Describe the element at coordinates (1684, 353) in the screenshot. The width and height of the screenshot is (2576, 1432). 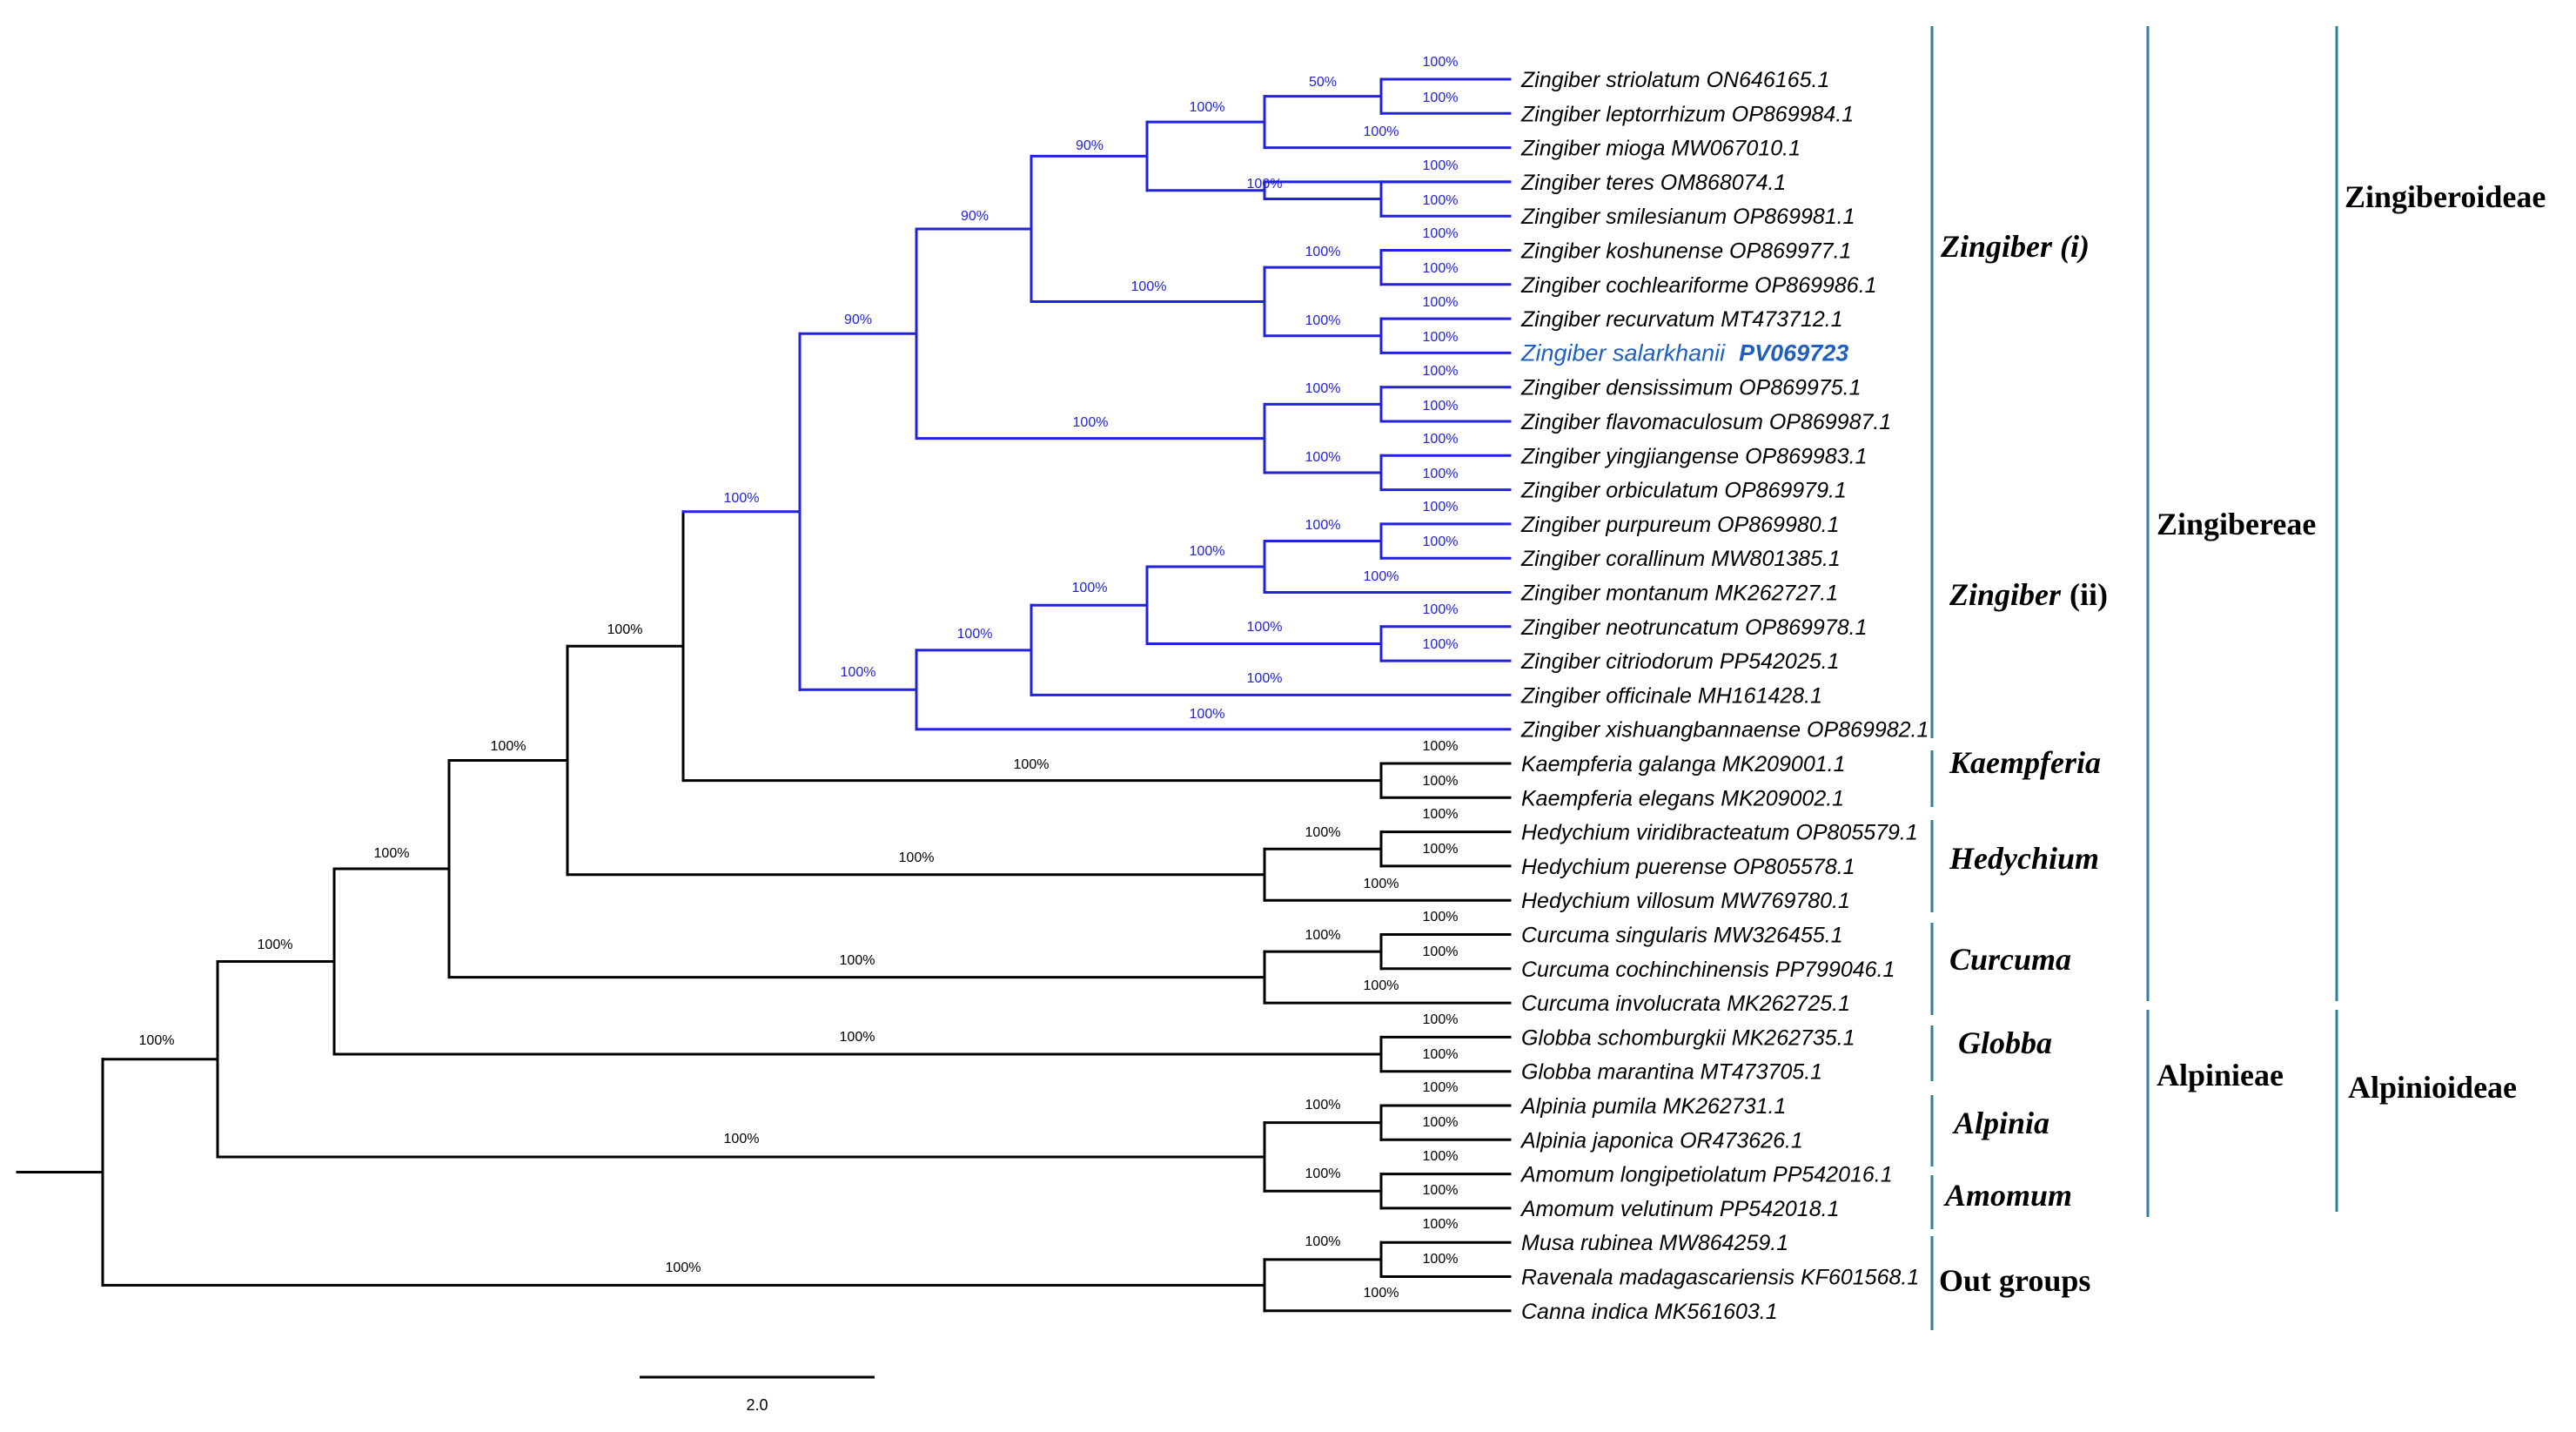
I see `taxon-label: Zingiber salarkhanii PV069723` at that location.